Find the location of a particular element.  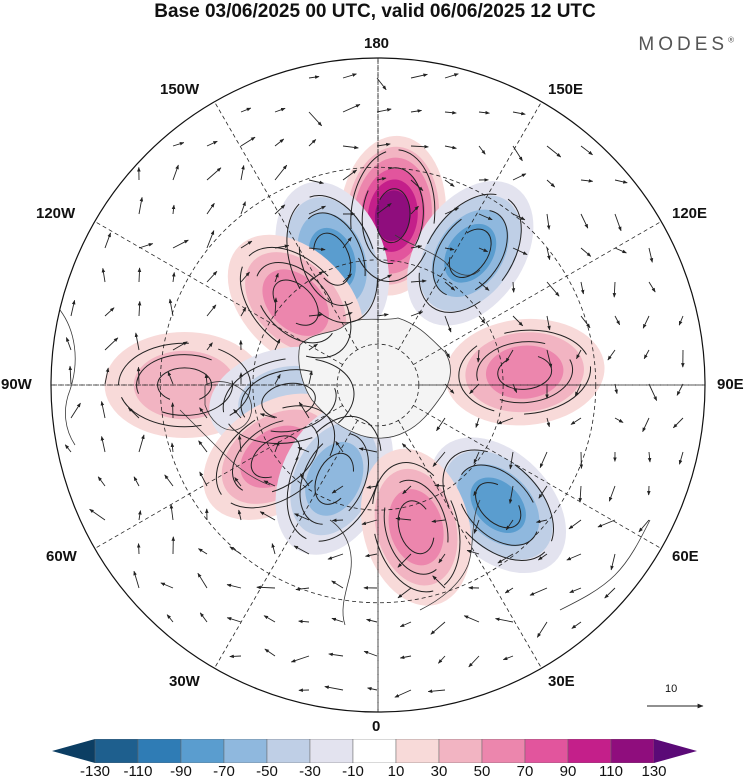

lon-label-60e: 60E is located at coordinates (685, 556).